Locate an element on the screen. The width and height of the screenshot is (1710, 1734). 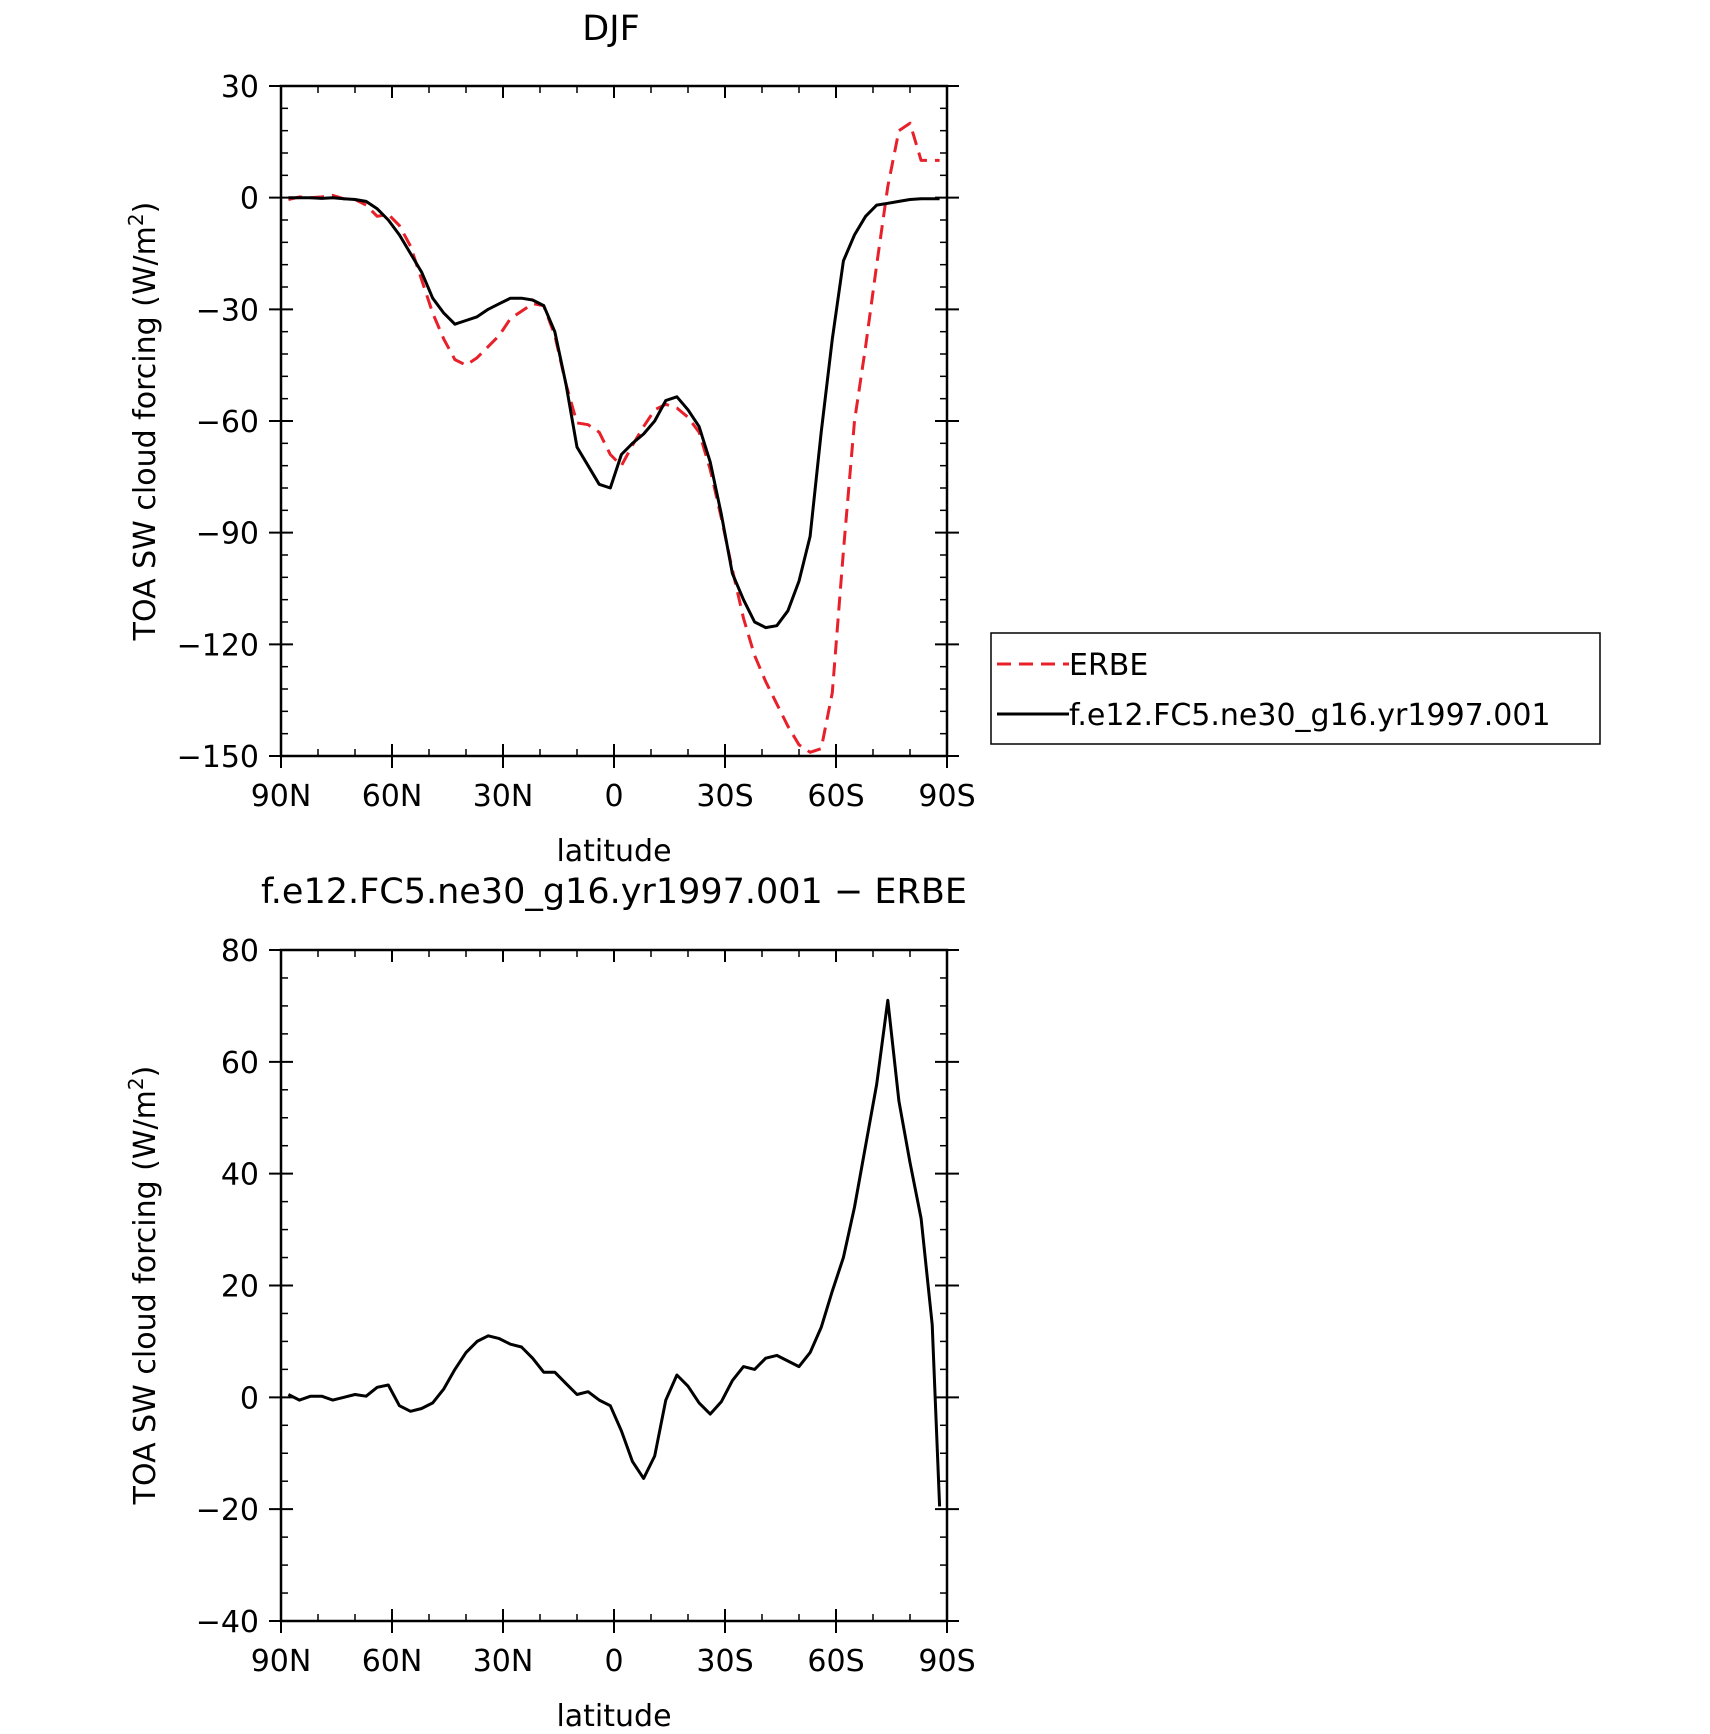
top-series-line-erbe is located at coordinates (614, 437).